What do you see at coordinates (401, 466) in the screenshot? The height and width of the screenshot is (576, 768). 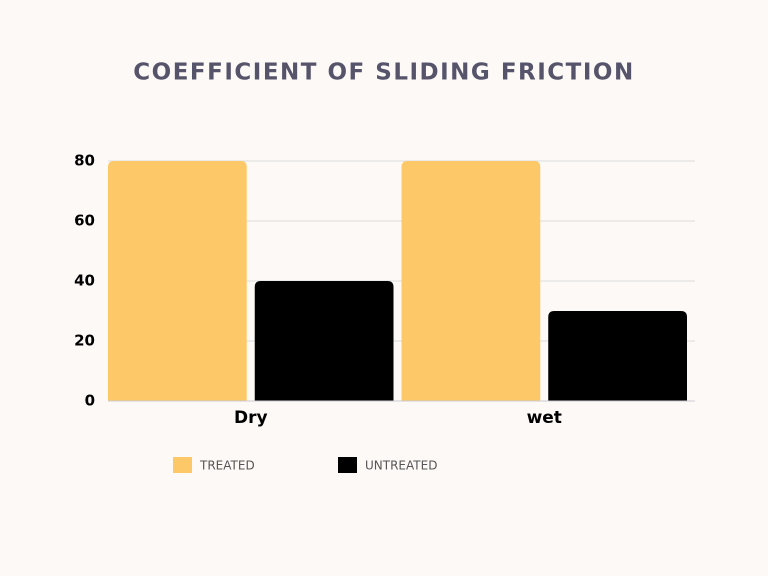 I see `legend-label: UNTREATED` at bounding box center [401, 466].